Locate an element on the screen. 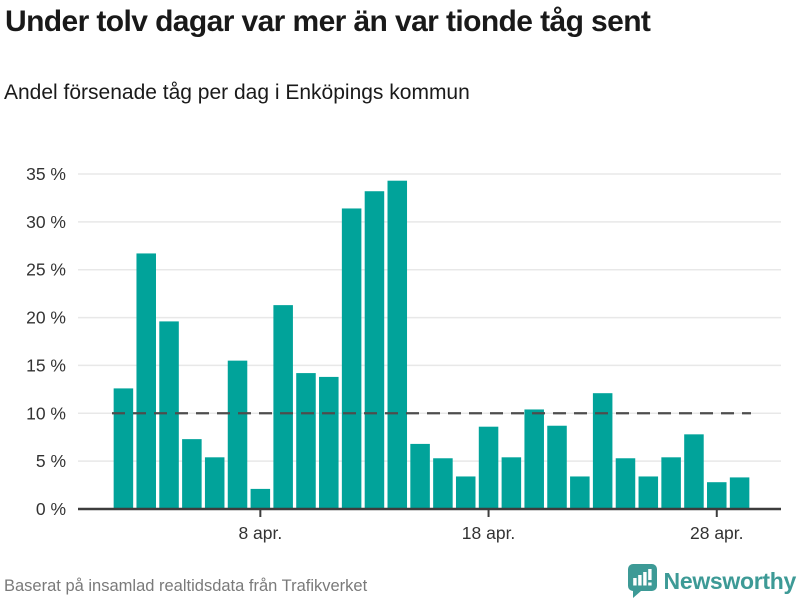 The width and height of the screenshot is (800, 600). bar-22apr is located at coordinates (580, 492).